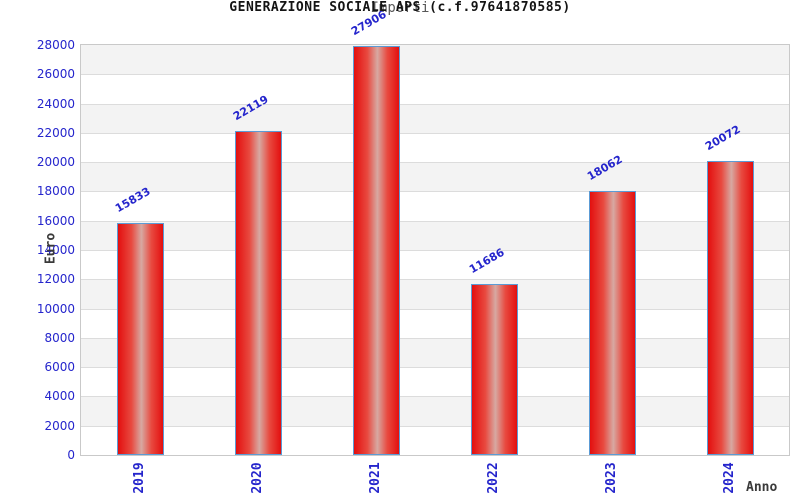 Image resolution: width=800 pixels, height=500 pixels. Describe the element at coordinates (258, 293) in the screenshot. I see `bar-2020` at that location.